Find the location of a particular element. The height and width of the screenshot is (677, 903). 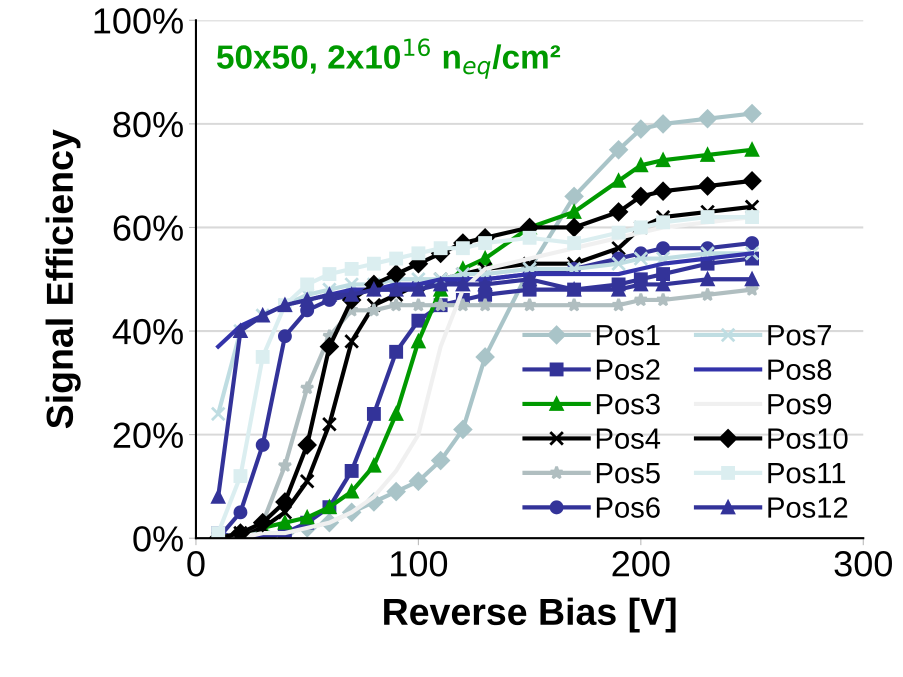

x-axis-title: Reverse Bias [V] is located at coordinates (530, 615).